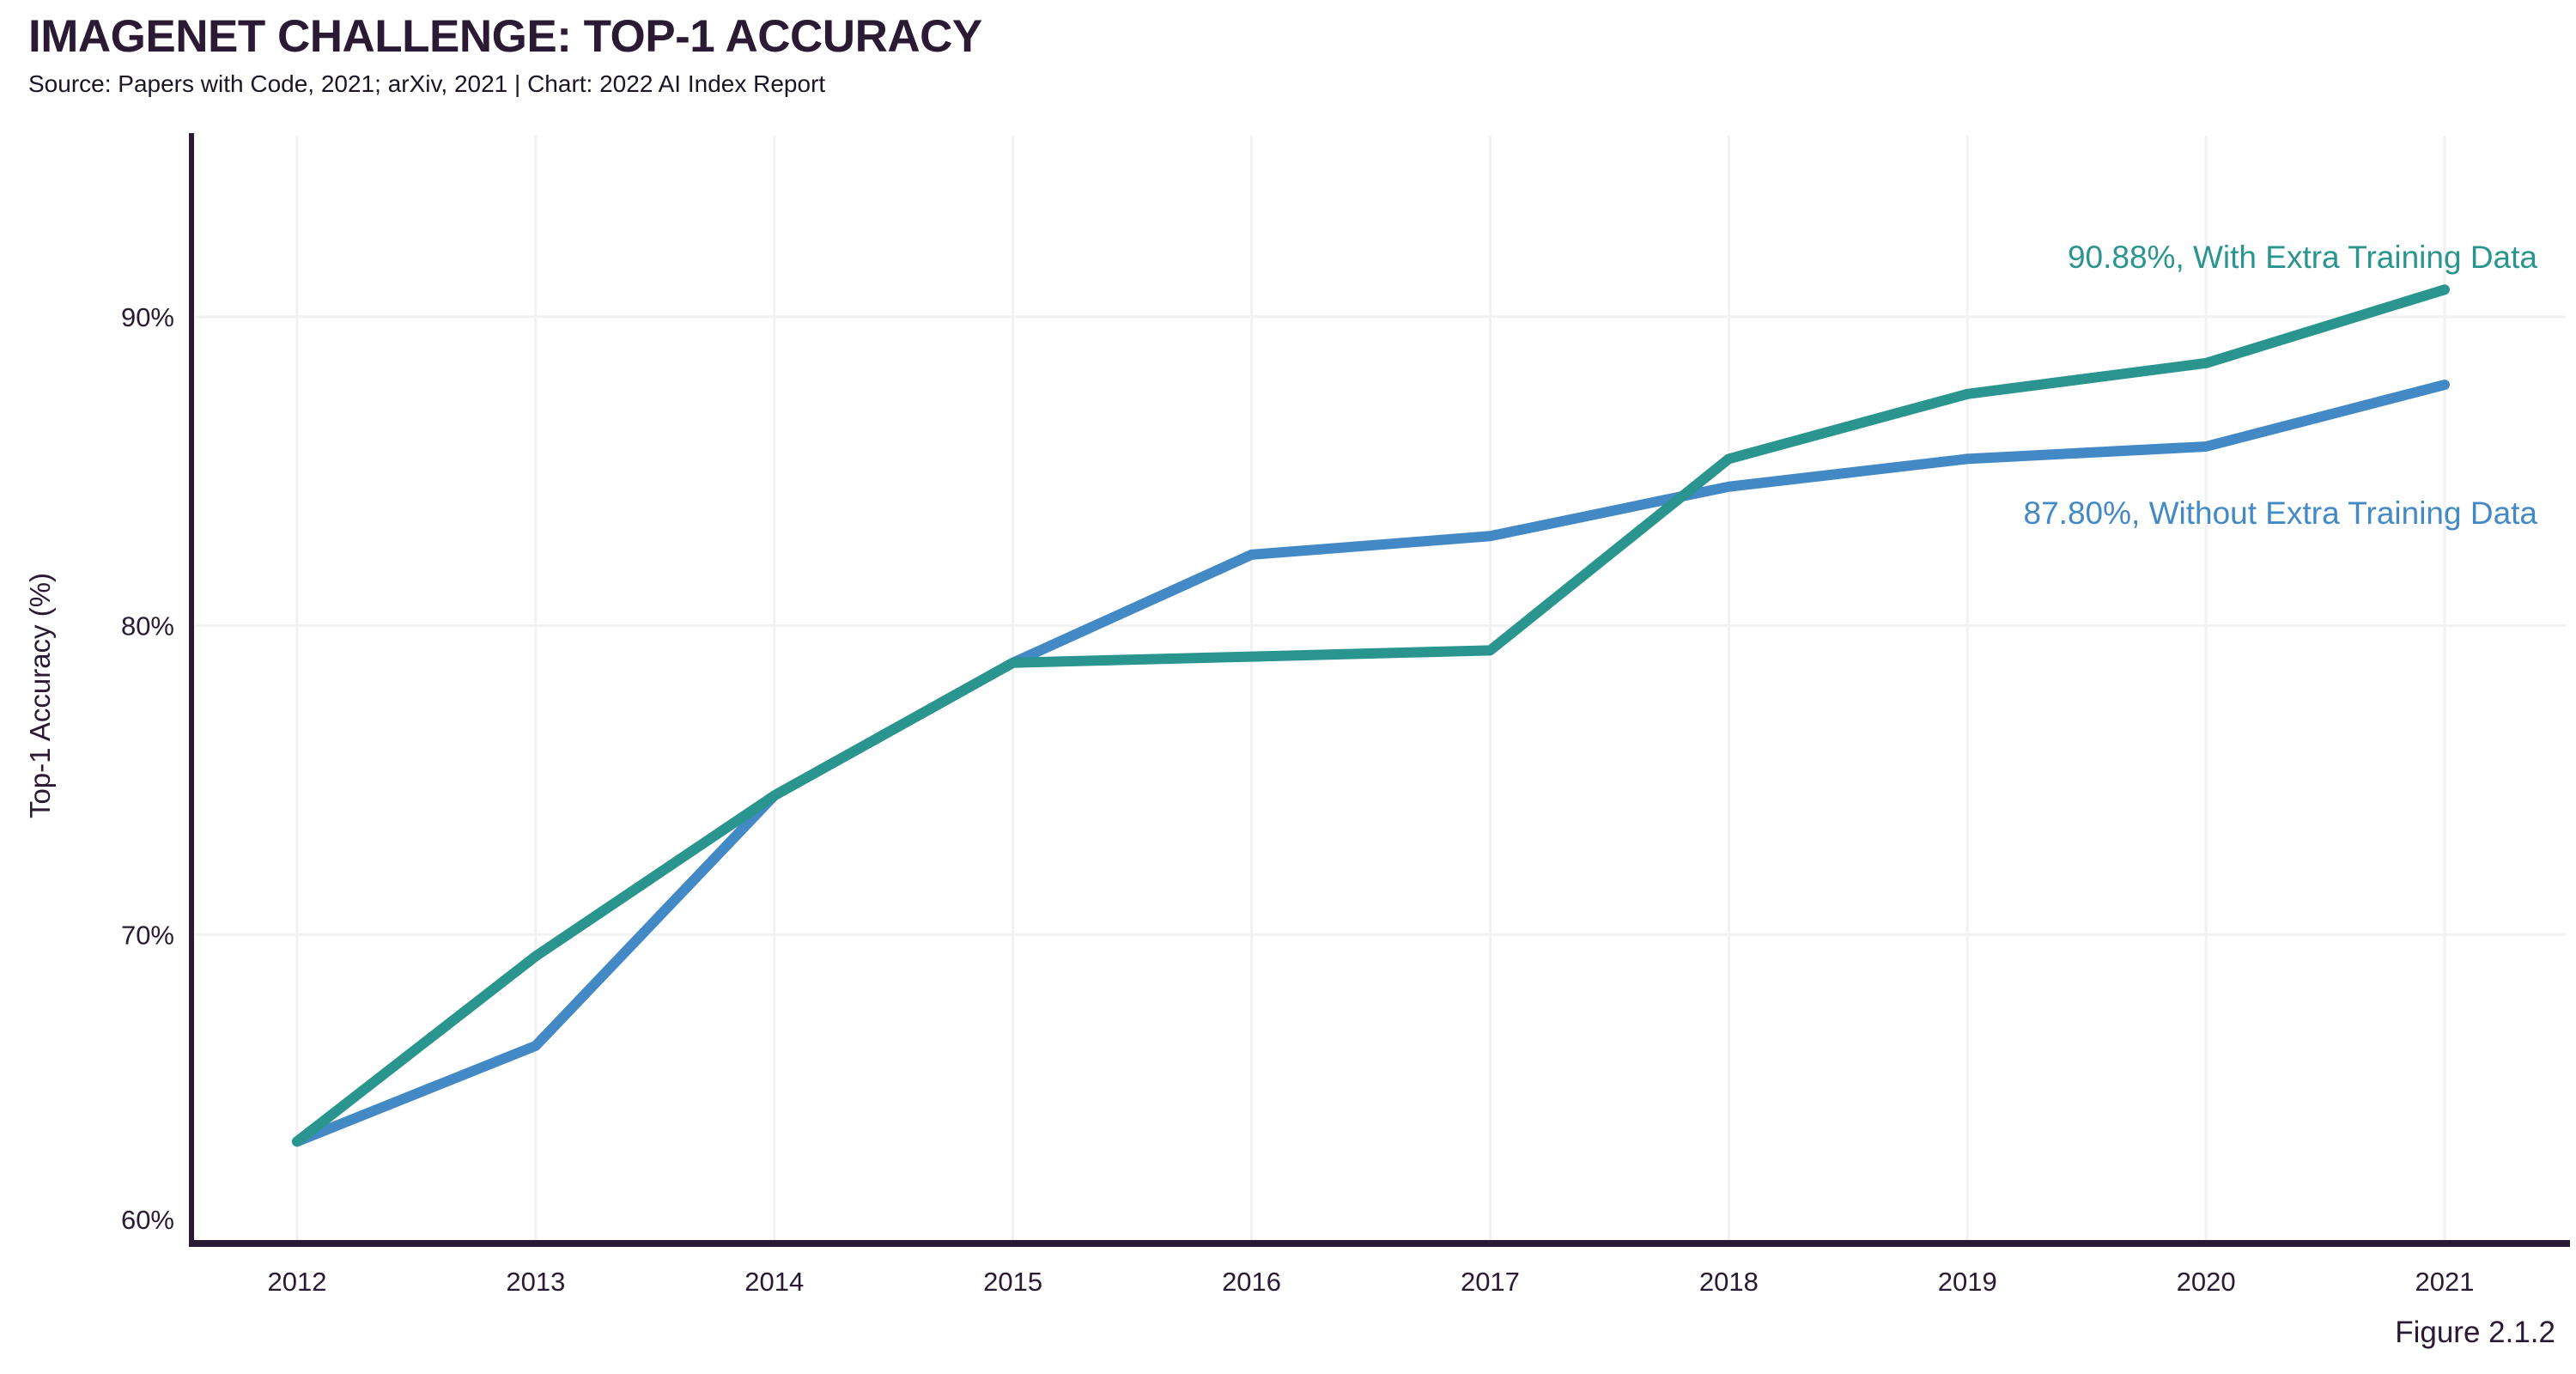 The height and width of the screenshot is (1374, 2576). Describe the element at coordinates (535, 1282) in the screenshot. I see `x-tick-label: 2013` at that location.